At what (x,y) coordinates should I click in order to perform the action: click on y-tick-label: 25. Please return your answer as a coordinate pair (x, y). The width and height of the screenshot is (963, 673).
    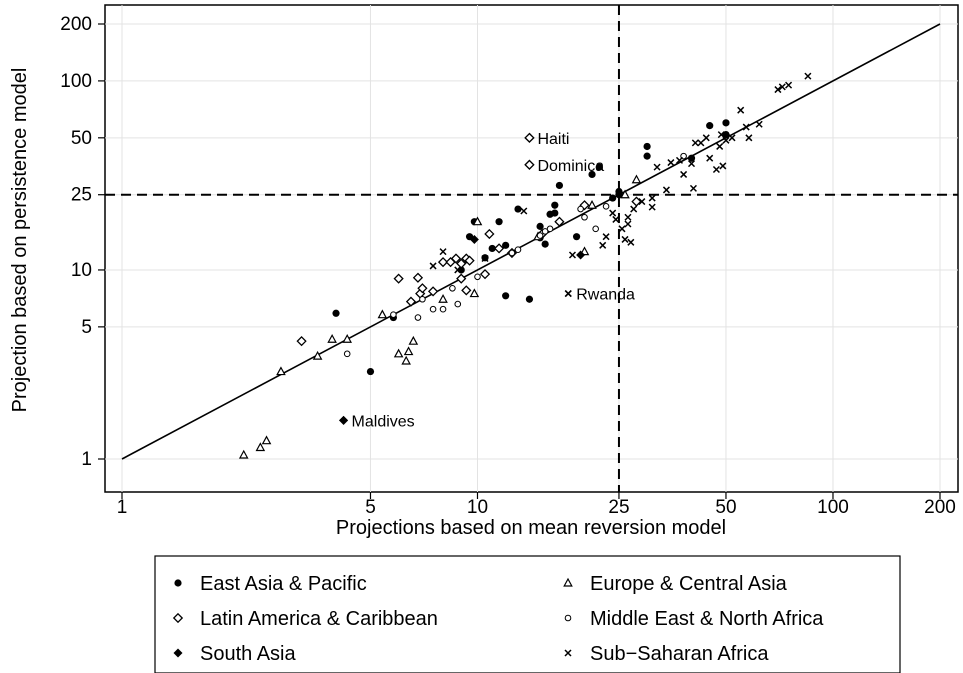
    Looking at the image, I should click on (81, 195).